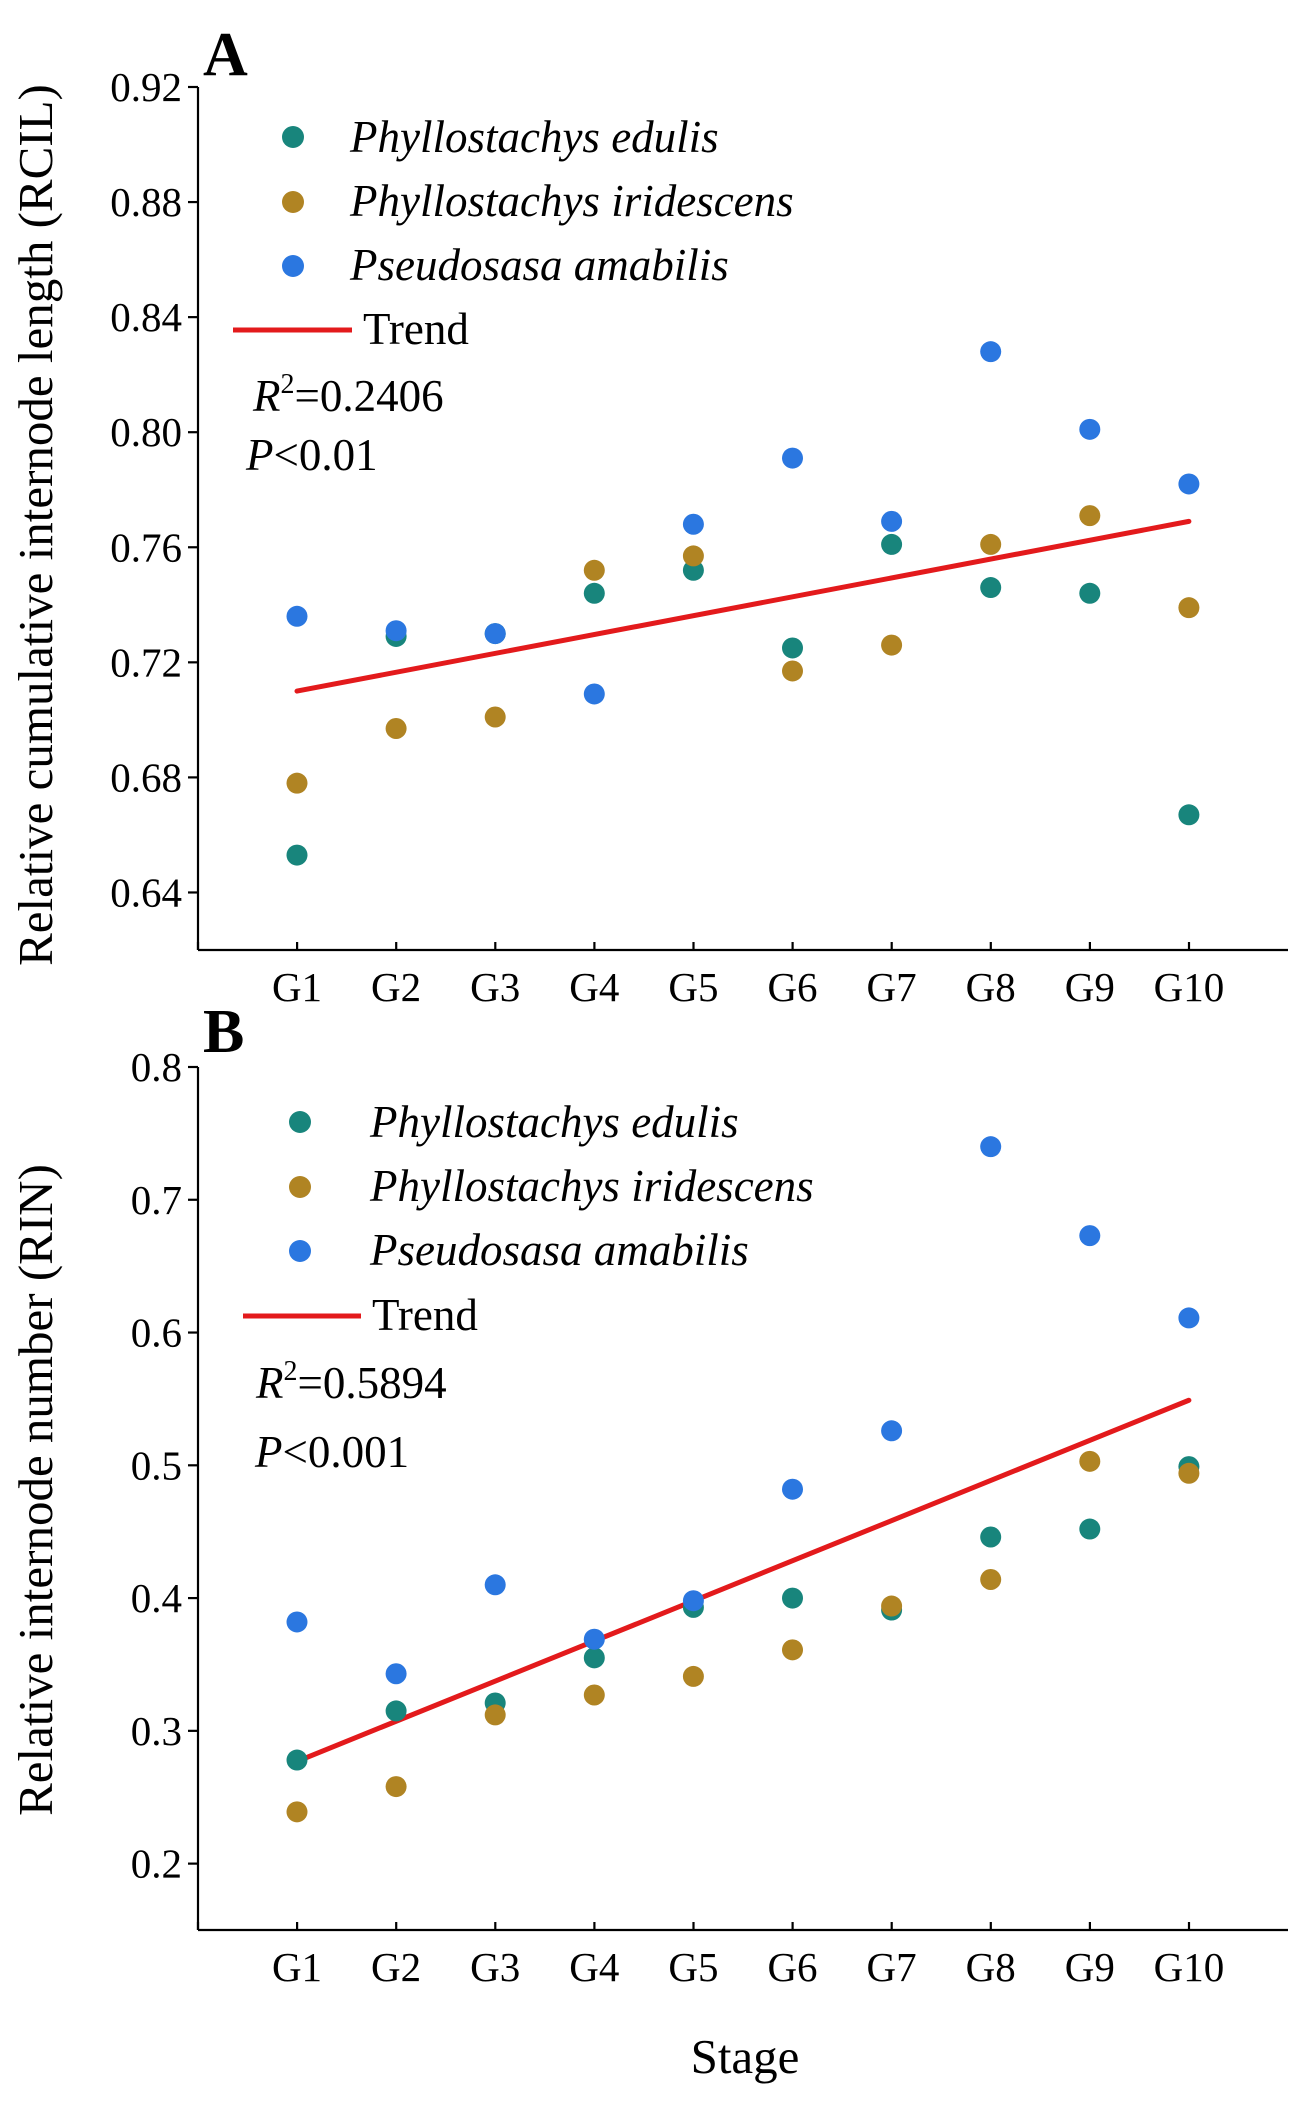  I want to click on y-tick-label: 0.5, so click(156, 1465).